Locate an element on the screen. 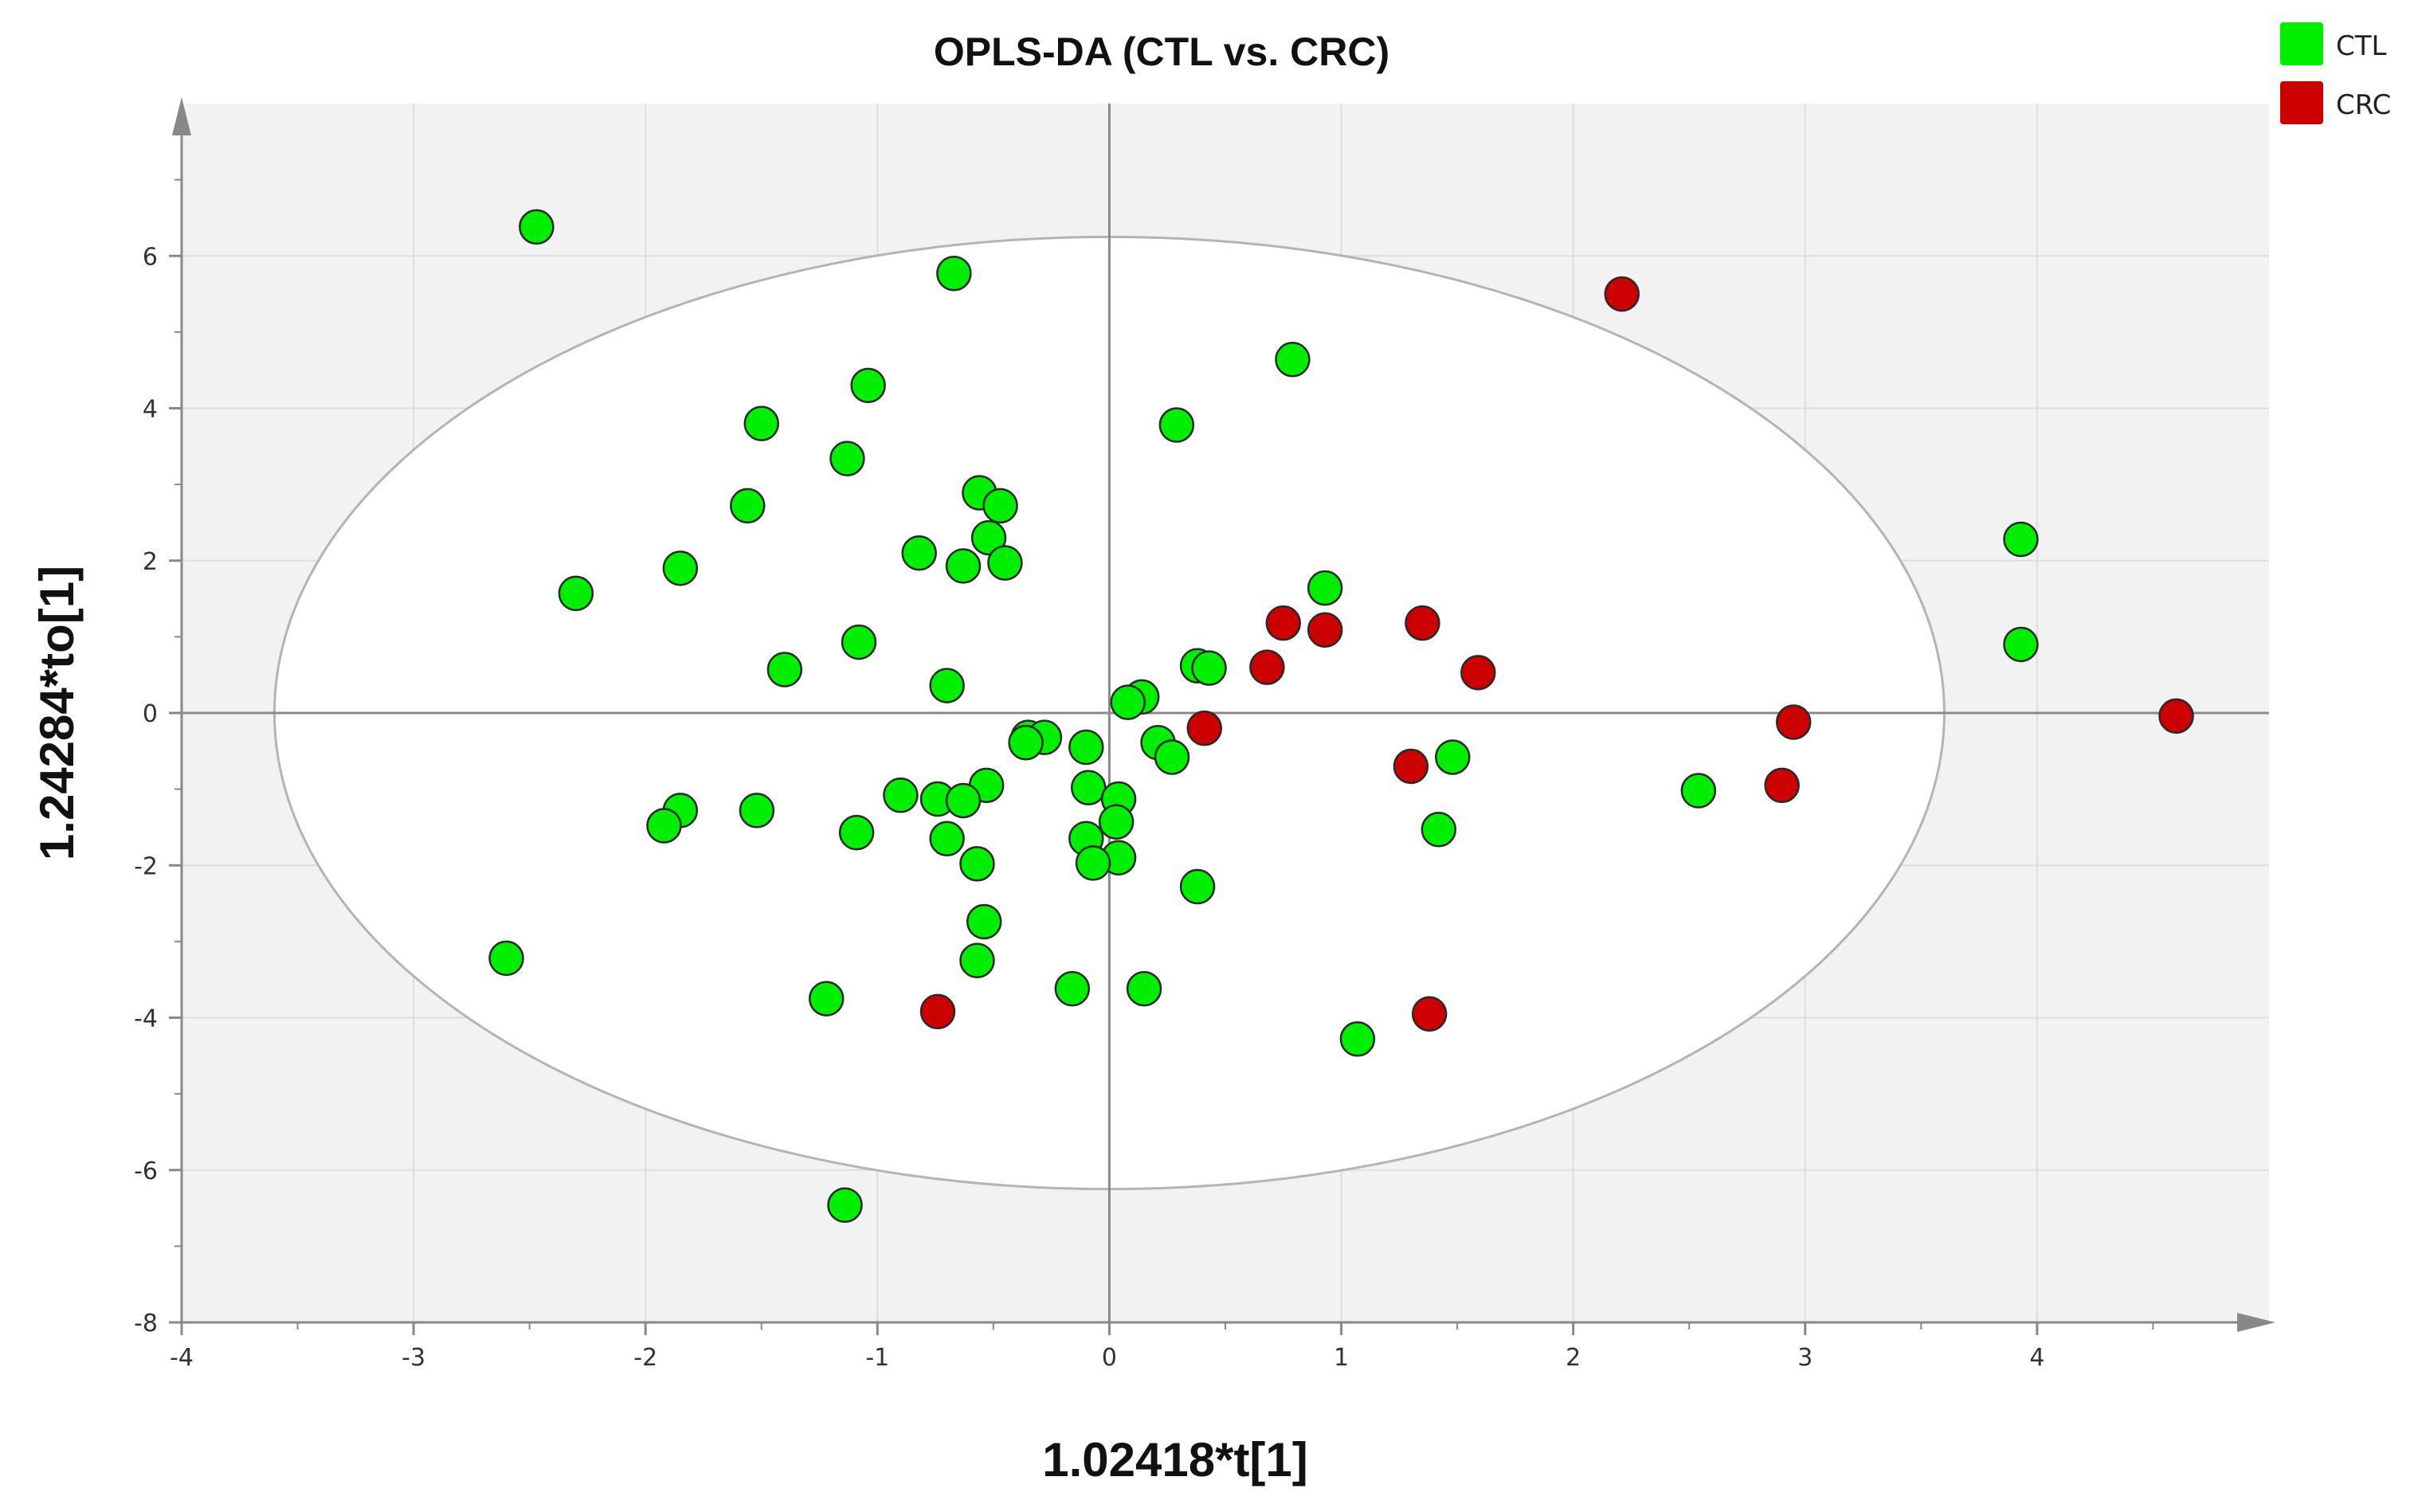 This screenshot has width=2418, height=1512. x-axis-label: 1.02418*t[1] is located at coordinates (1175, 1460).